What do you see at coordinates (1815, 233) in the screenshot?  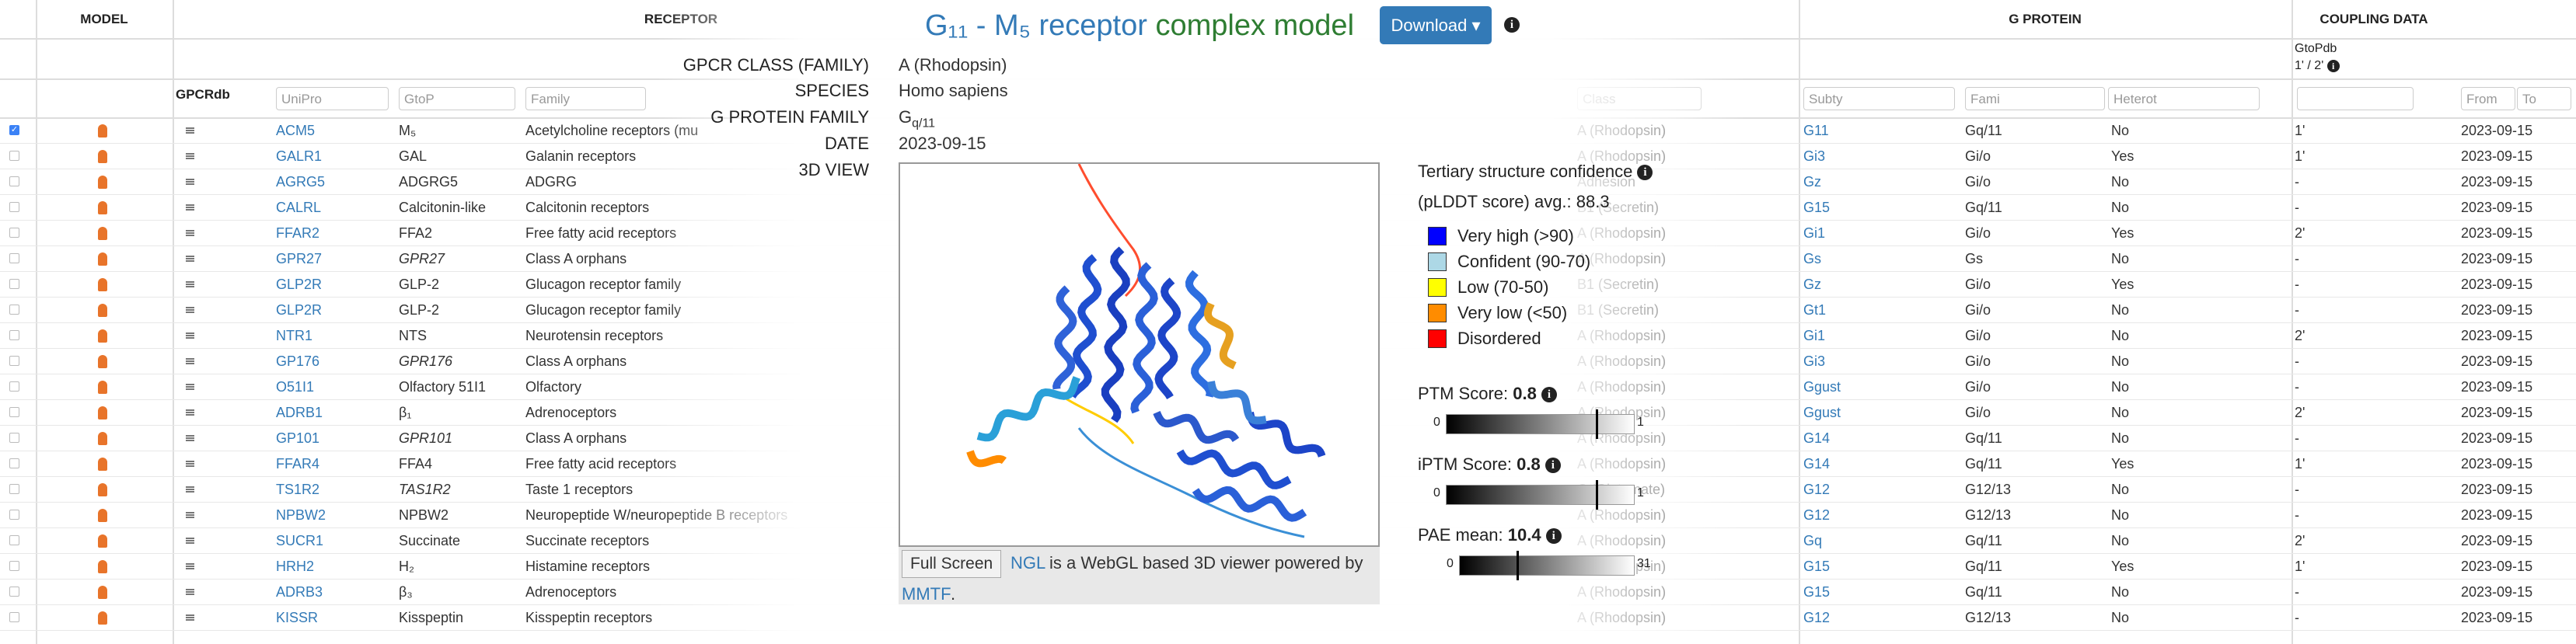 I see `gprotein-subtype: Gi1` at bounding box center [1815, 233].